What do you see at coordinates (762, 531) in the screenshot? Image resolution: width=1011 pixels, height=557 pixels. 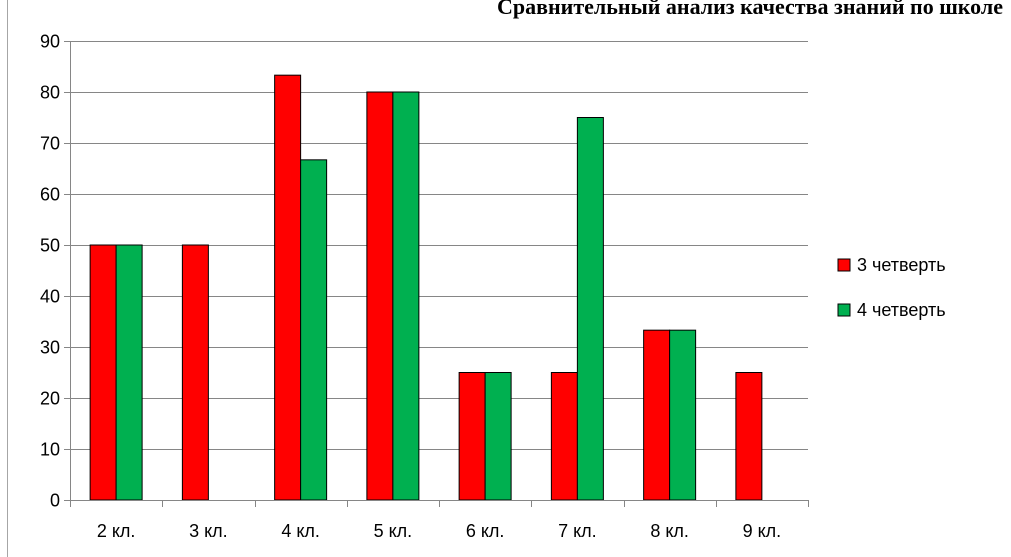 I see `x-tick-label: 9 кл.` at bounding box center [762, 531].